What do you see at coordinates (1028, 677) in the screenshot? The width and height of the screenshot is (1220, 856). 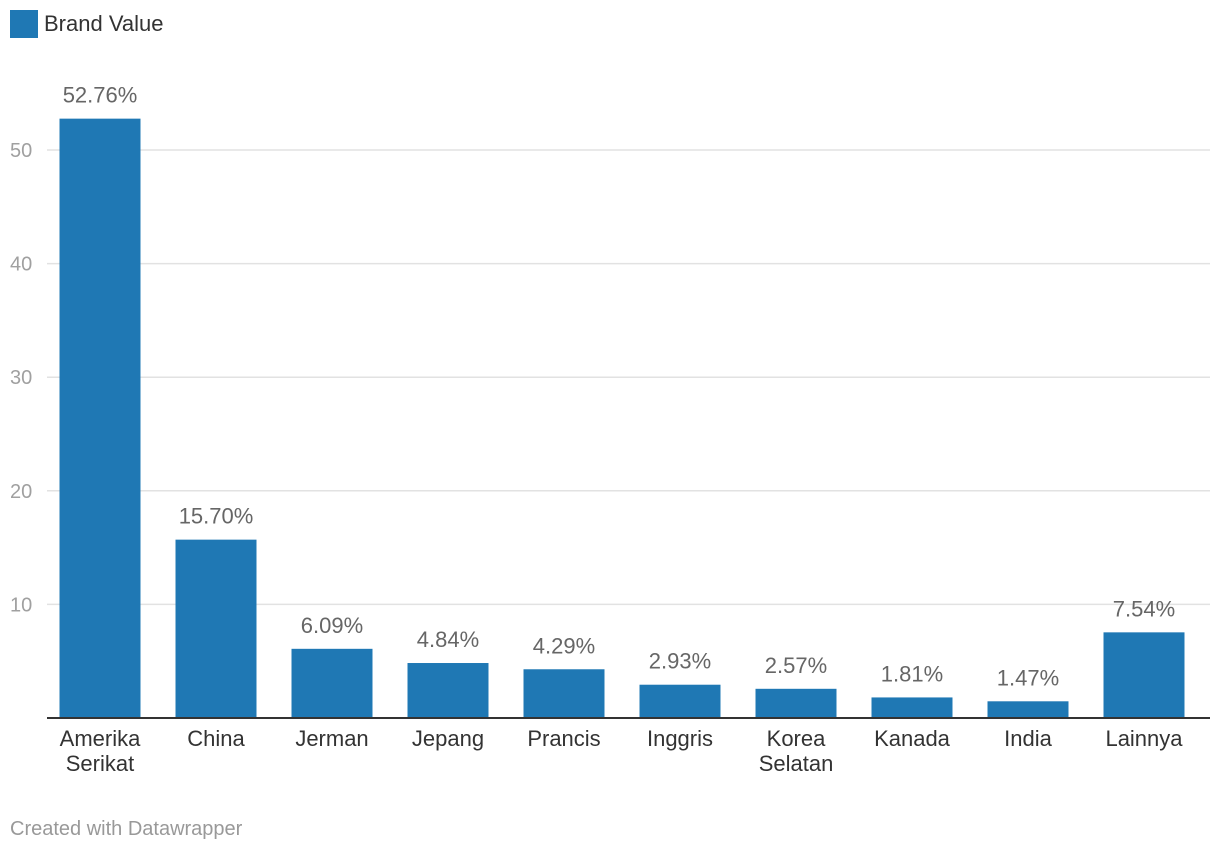 I see `data-label: 1.47%` at bounding box center [1028, 677].